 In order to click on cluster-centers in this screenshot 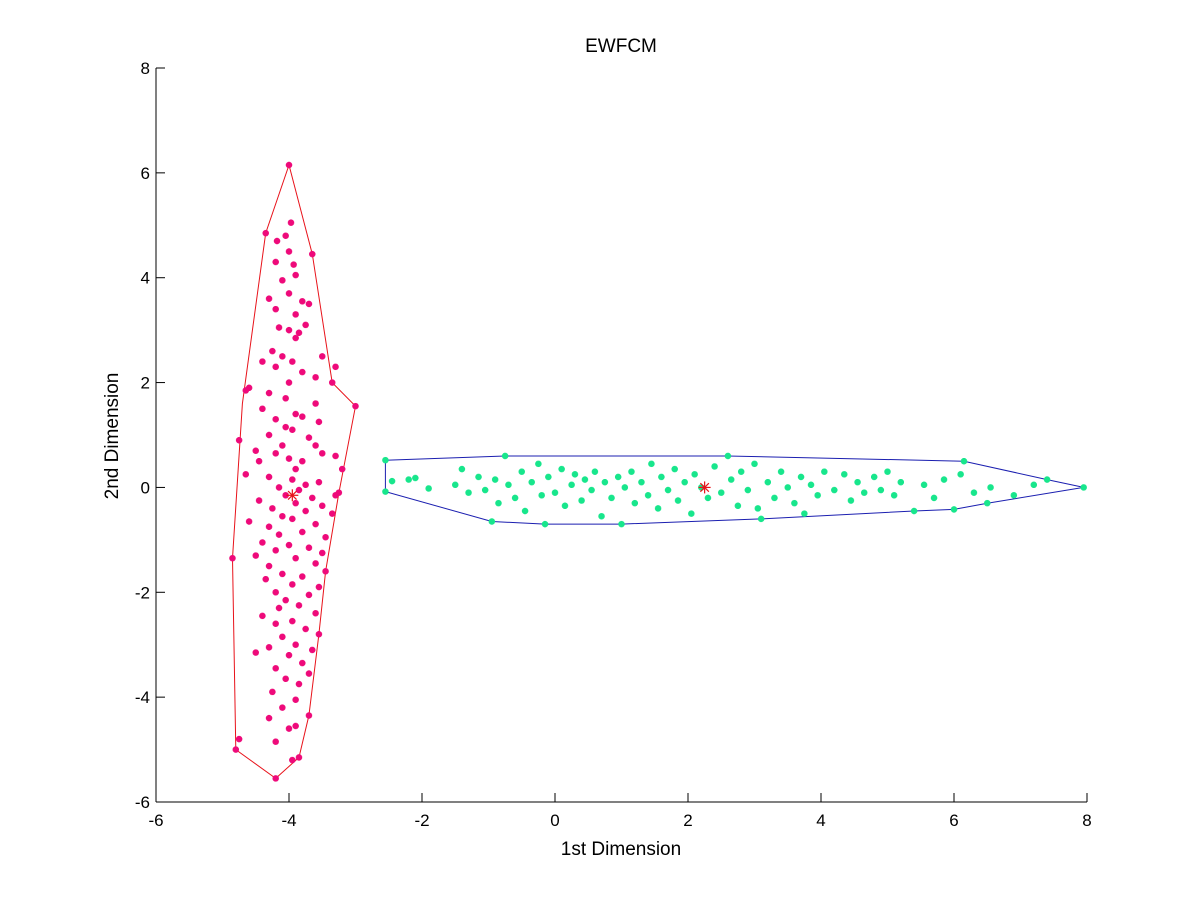, I will do `click(498, 491)`.